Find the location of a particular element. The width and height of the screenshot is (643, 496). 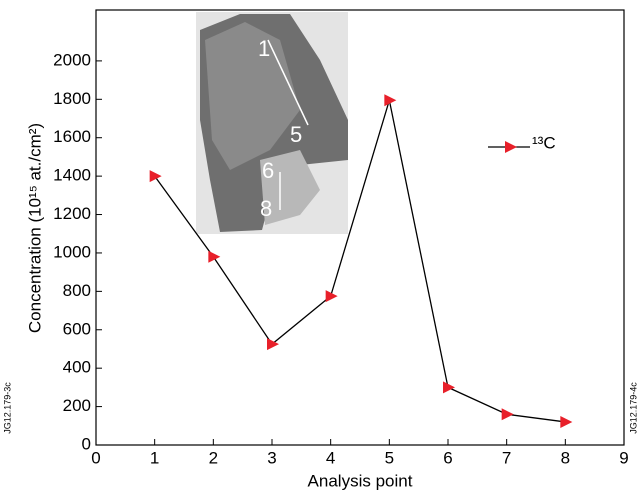

x-tick-label: 0 is located at coordinates (95, 457).